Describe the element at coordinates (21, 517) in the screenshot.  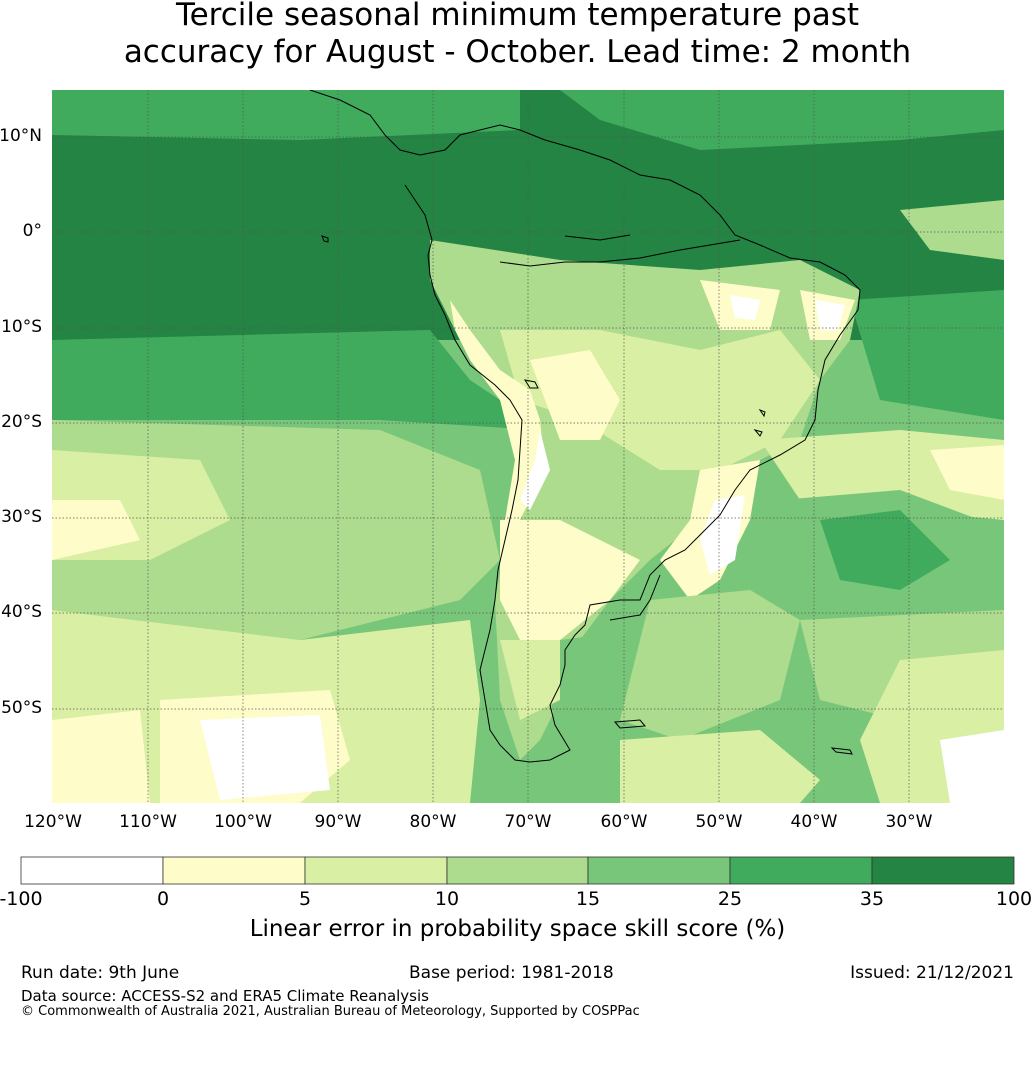
I see `lat-label-30s: 30°S` at that location.